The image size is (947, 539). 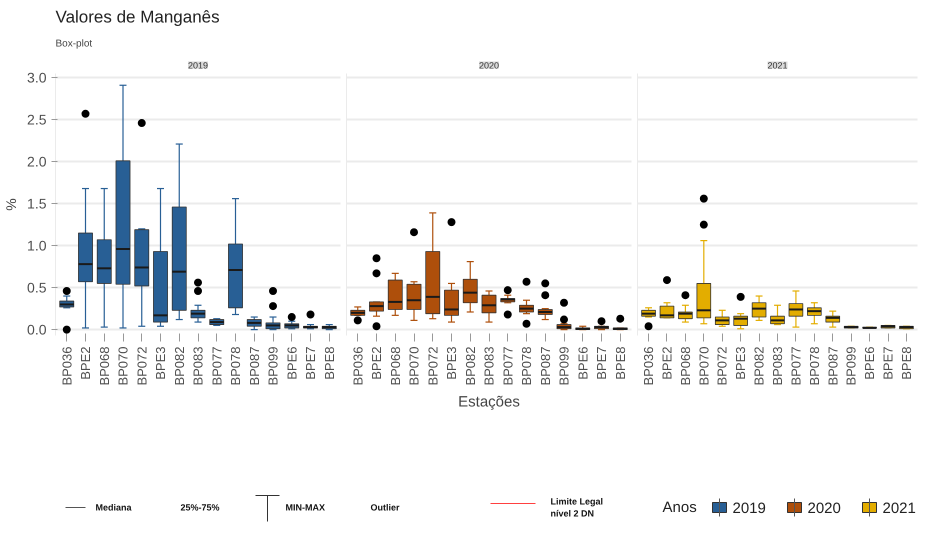 I want to click on legend-title: Anos, so click(x=679, y=507).